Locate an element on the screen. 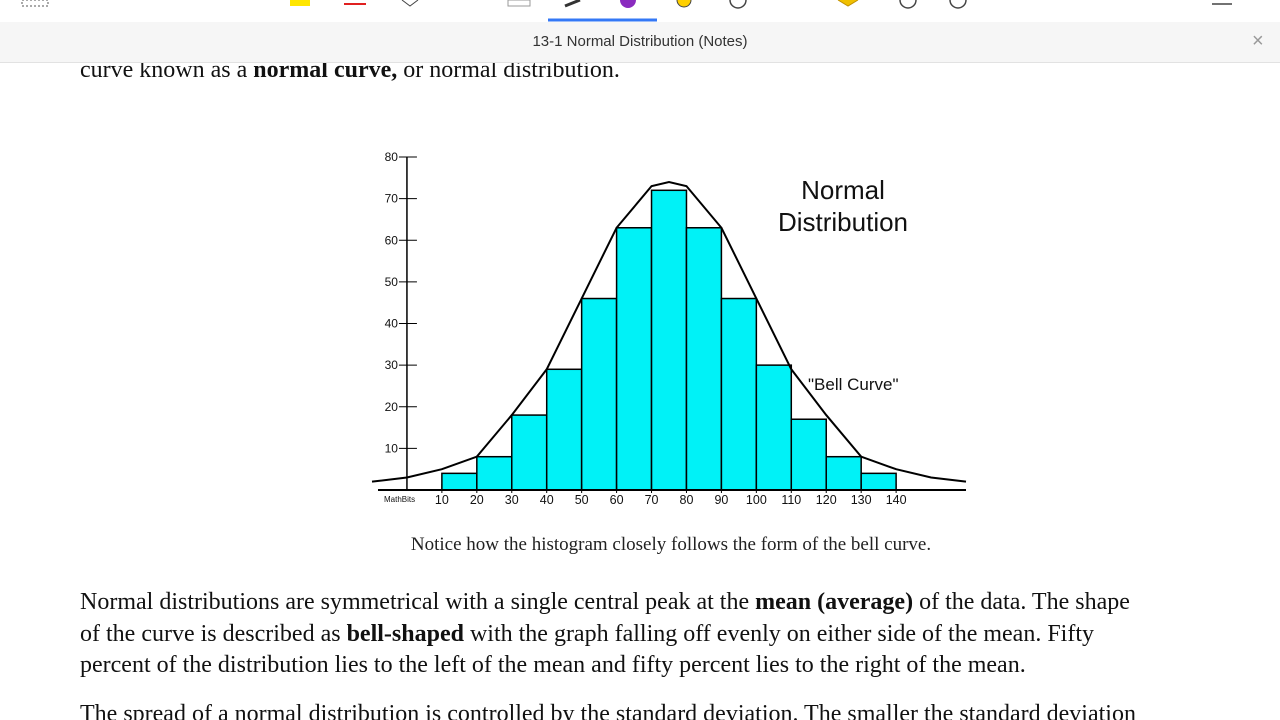 Image resolution: width=1280 pixels, height=720 pixels. highlighter-icon is located at coordinates (300, 3).